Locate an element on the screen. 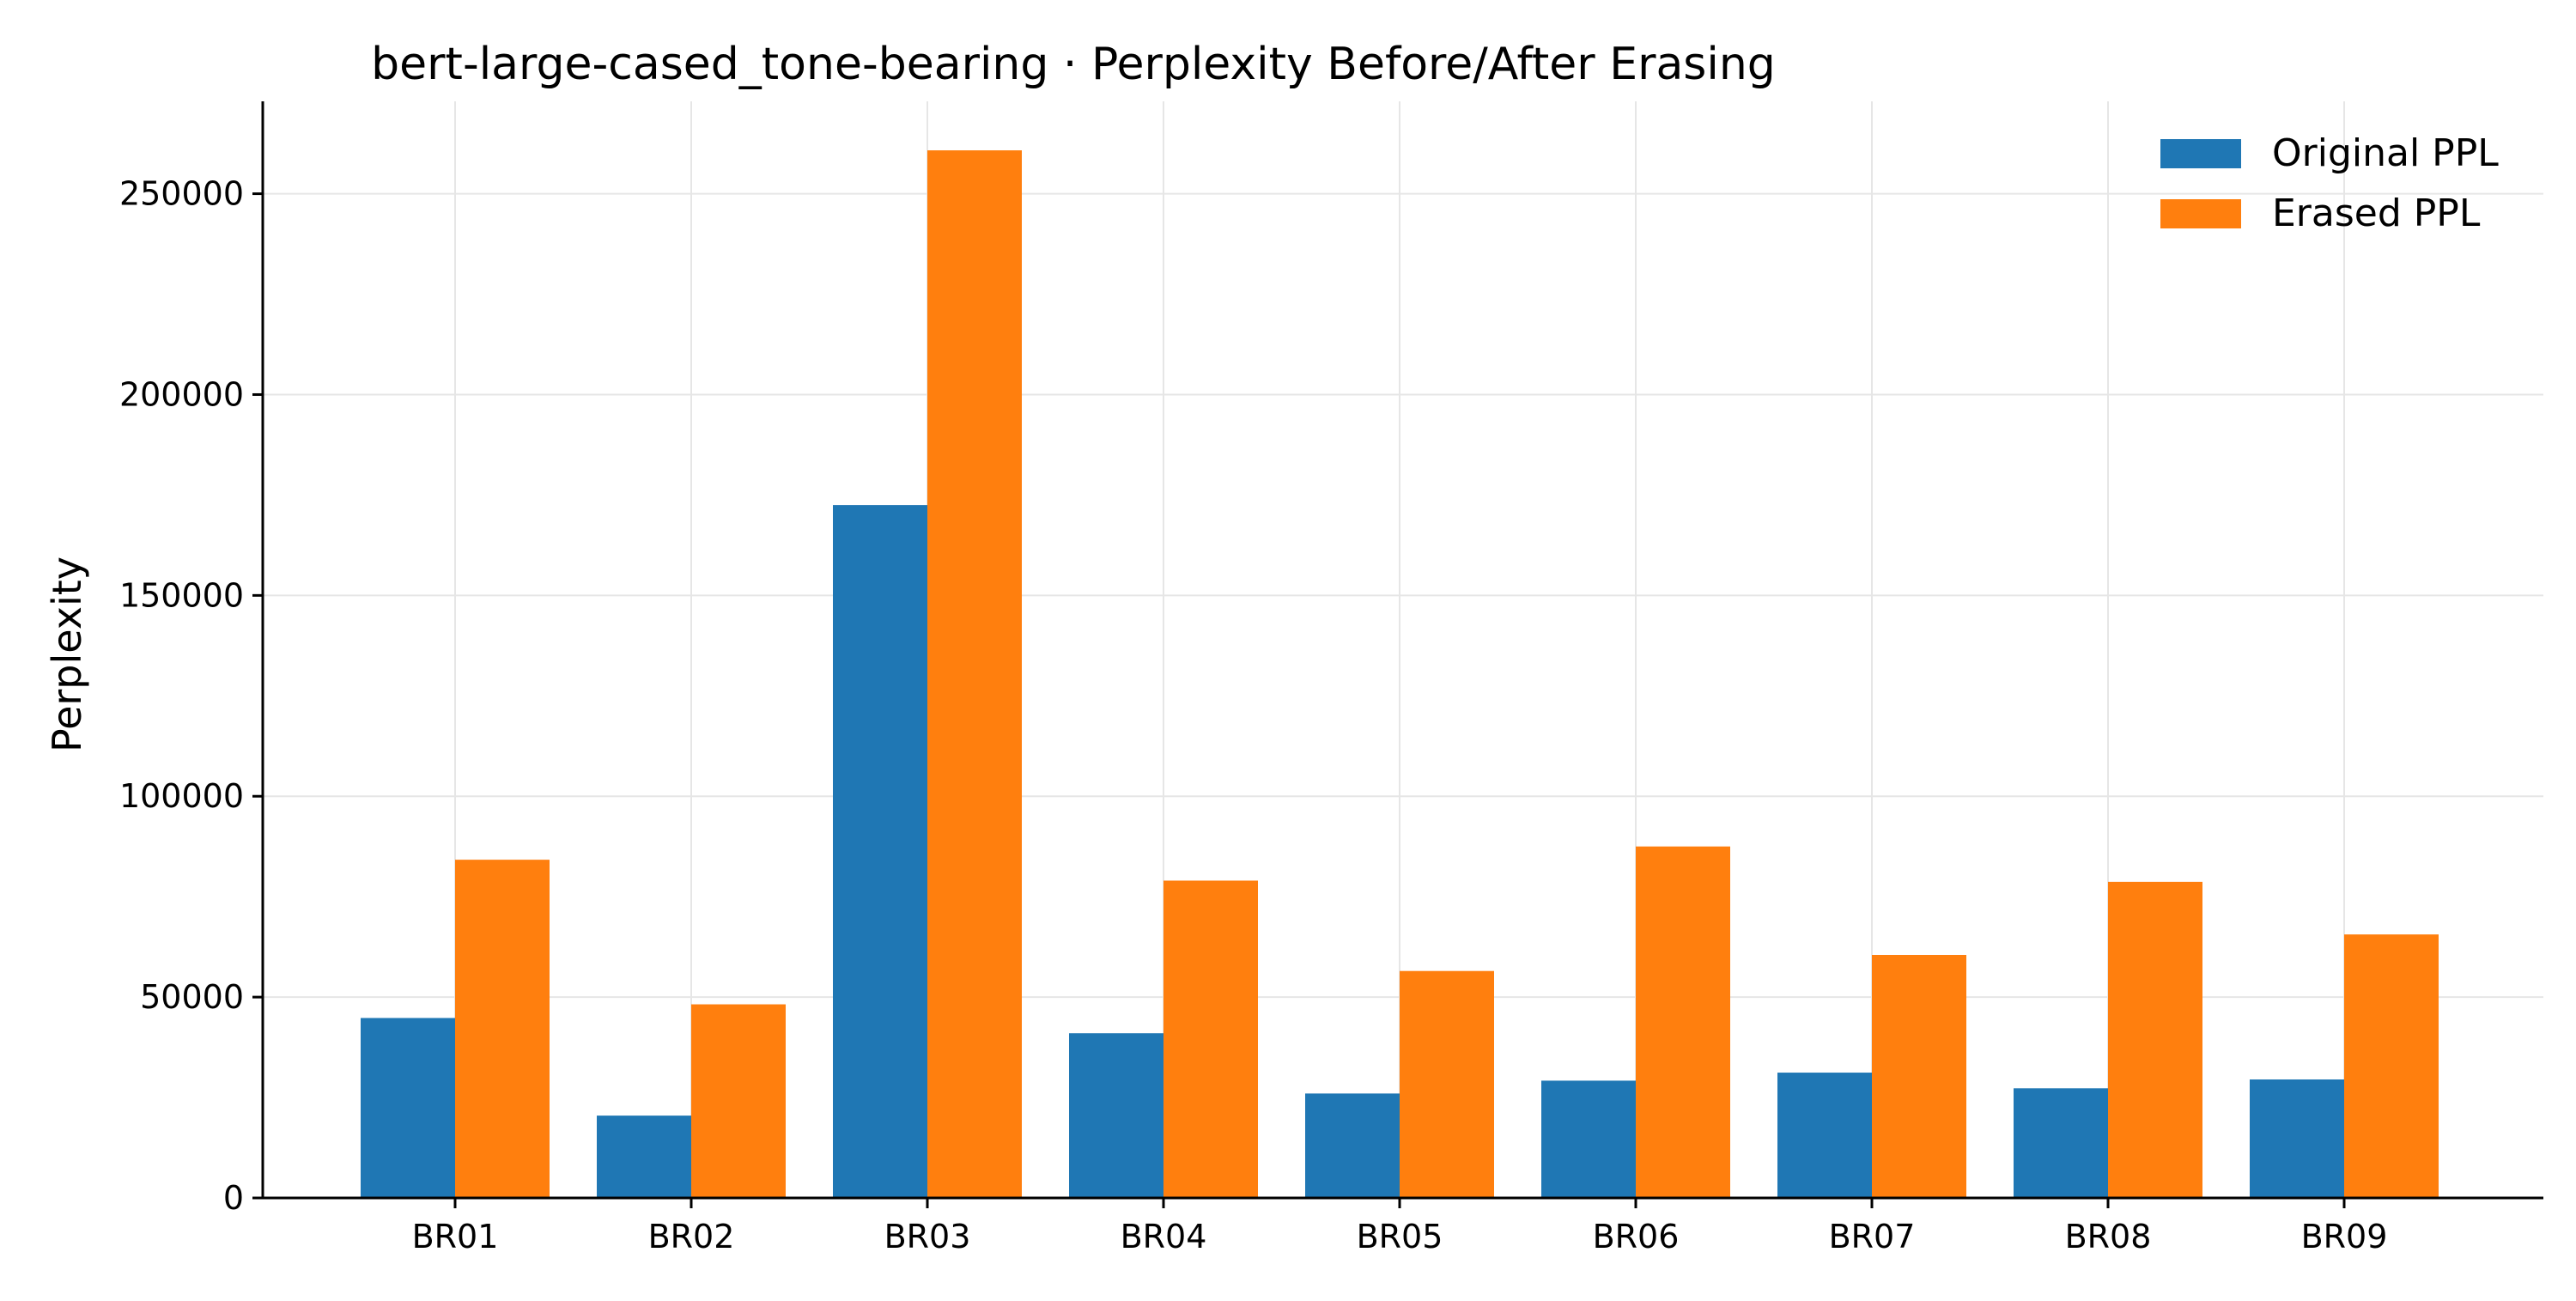 Image resolution: width=2576 pixels, height=1301 pixels. x-tick-label: BR06 is located at coordinates (1636, 1236).